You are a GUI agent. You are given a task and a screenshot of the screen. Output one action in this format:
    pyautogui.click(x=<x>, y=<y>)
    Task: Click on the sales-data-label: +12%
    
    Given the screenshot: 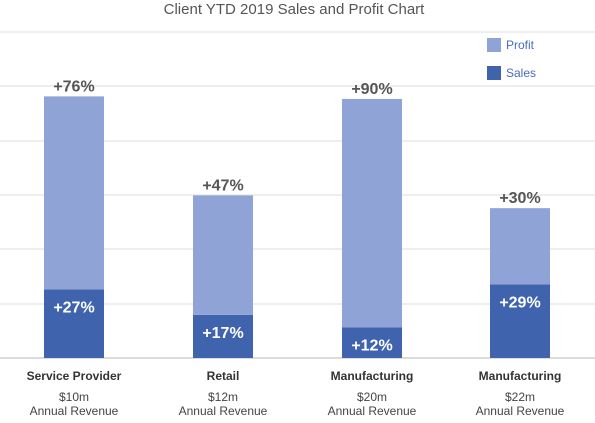 What is the action you would take?
    pyautogui.click(x=371, y=346)
    